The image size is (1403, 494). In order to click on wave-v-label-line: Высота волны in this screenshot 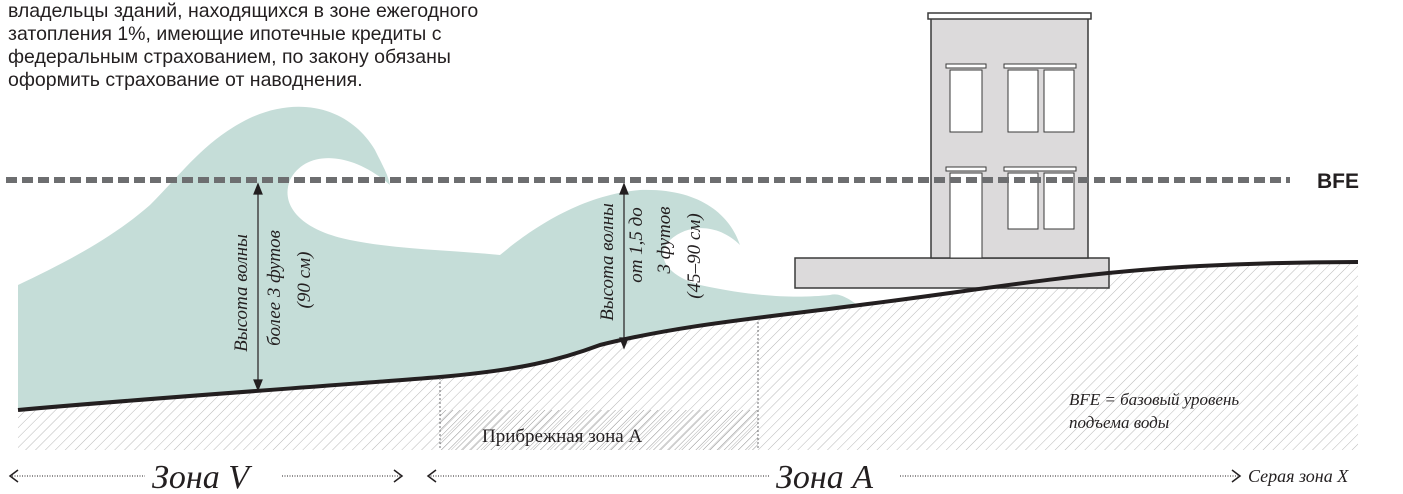, I will do `click(241, 293)`.